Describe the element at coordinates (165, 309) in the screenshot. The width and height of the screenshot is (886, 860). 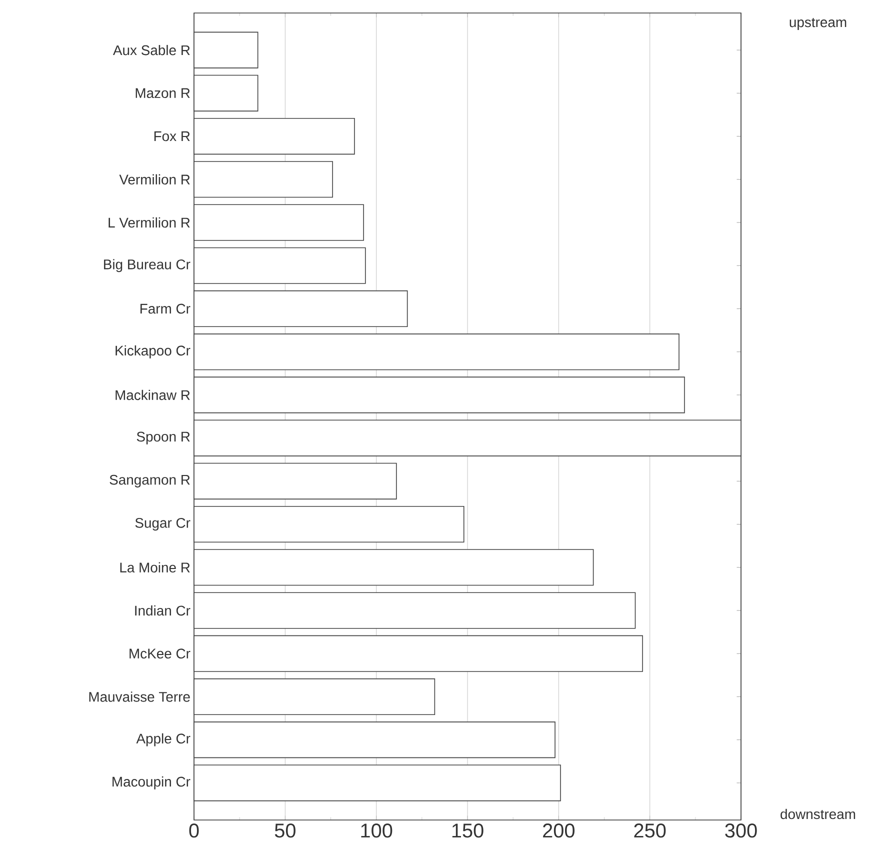
I see `y-tick-label: Farm Cr` at that location.